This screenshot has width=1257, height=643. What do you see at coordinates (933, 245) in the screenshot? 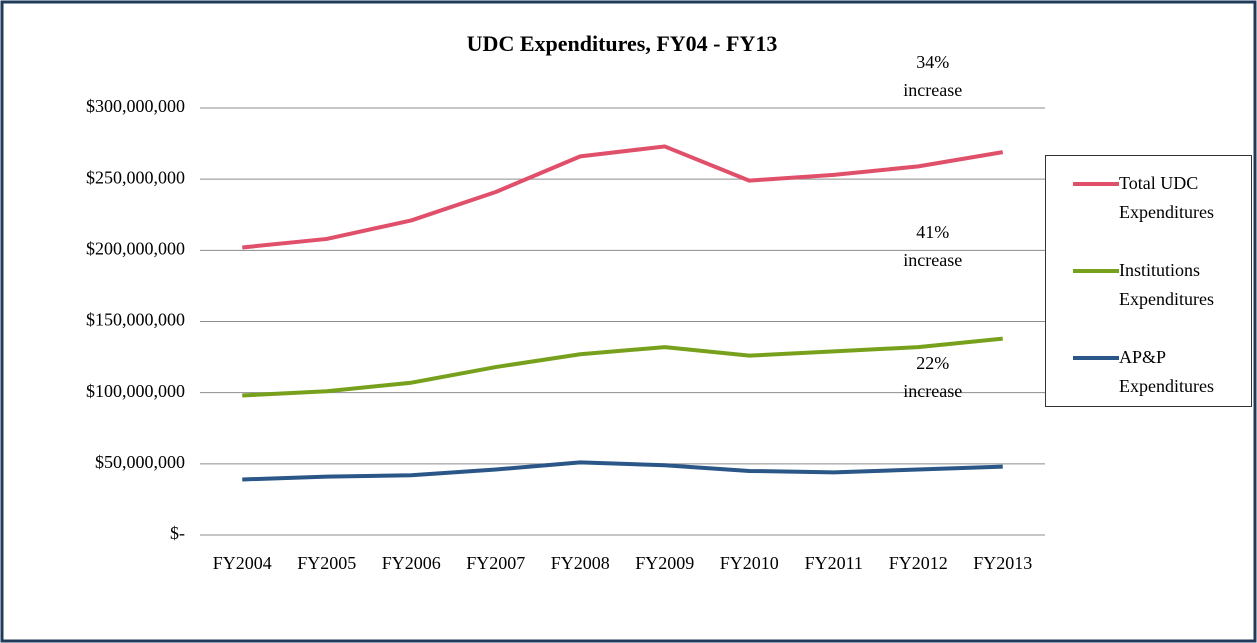
I see `annotation: 41% increase` at bounding box center [933, 245].